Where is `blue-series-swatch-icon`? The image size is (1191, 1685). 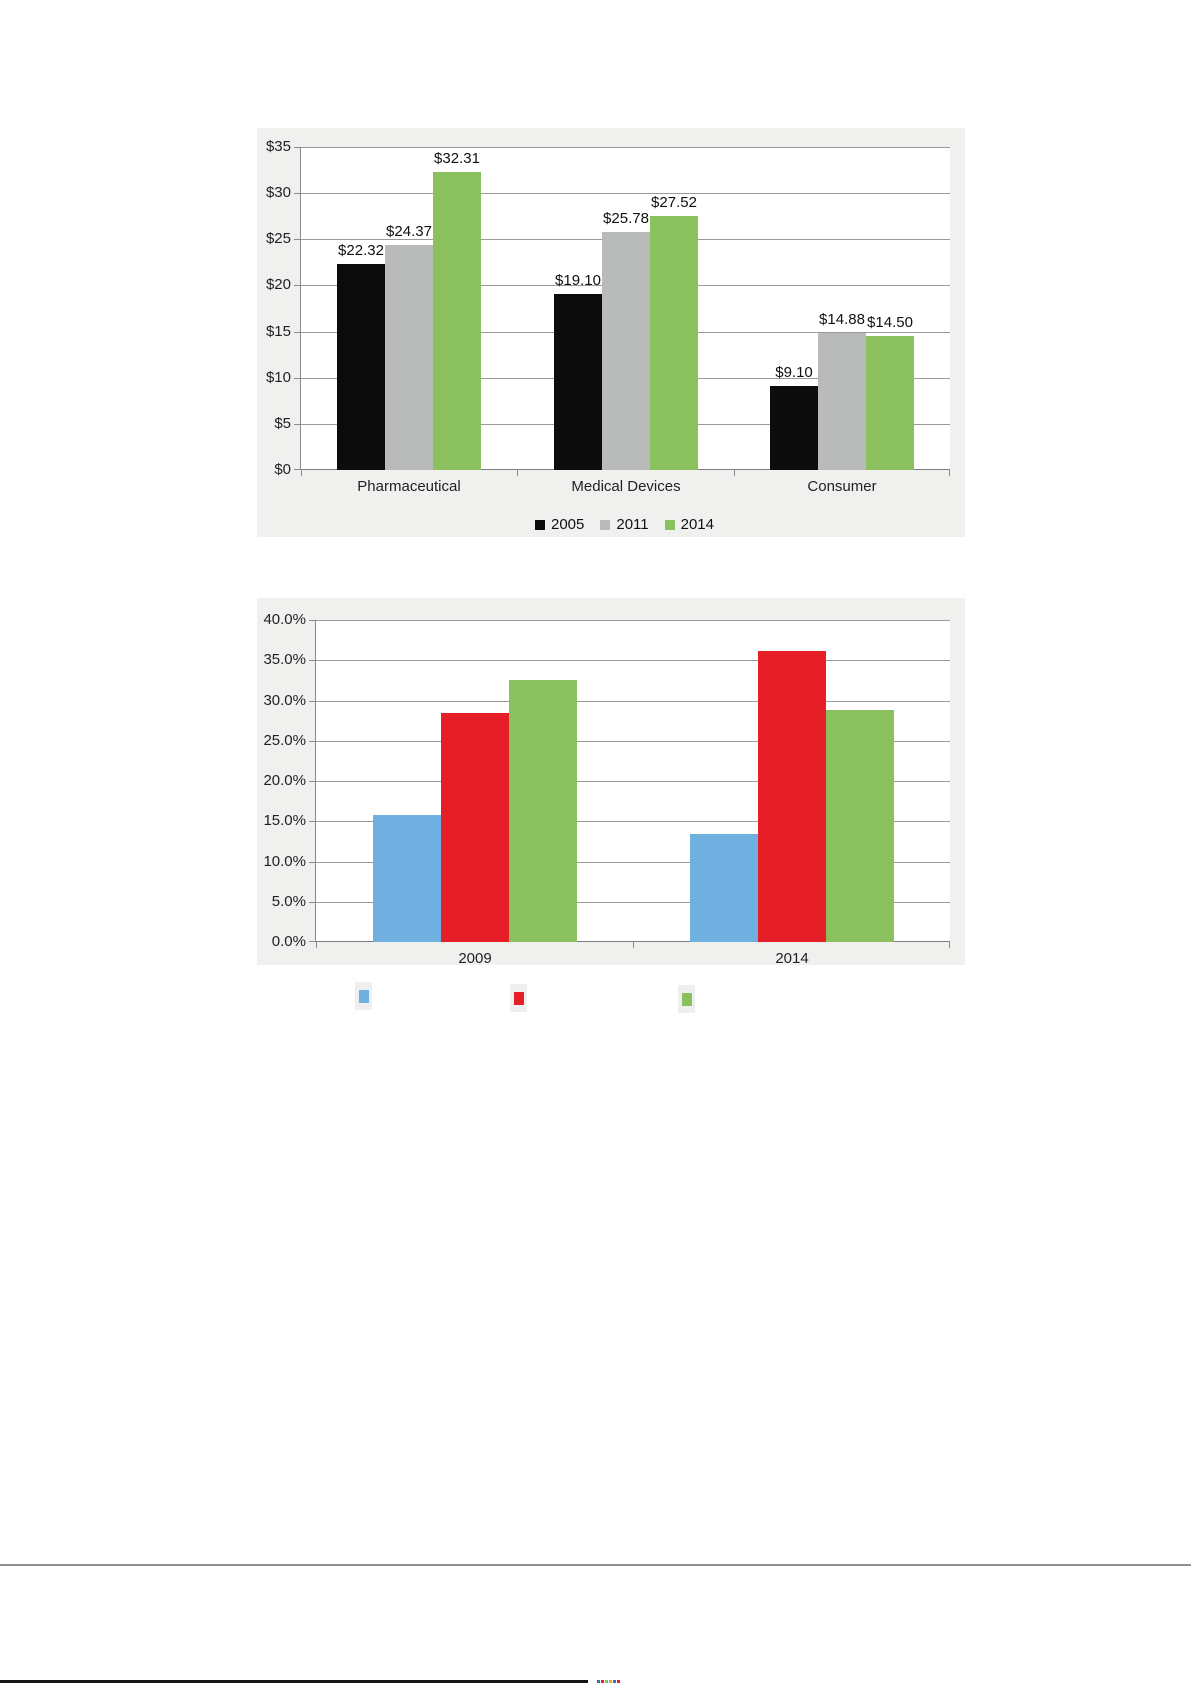
blue-series-swatch-icon is located at coordinates (363, 996).